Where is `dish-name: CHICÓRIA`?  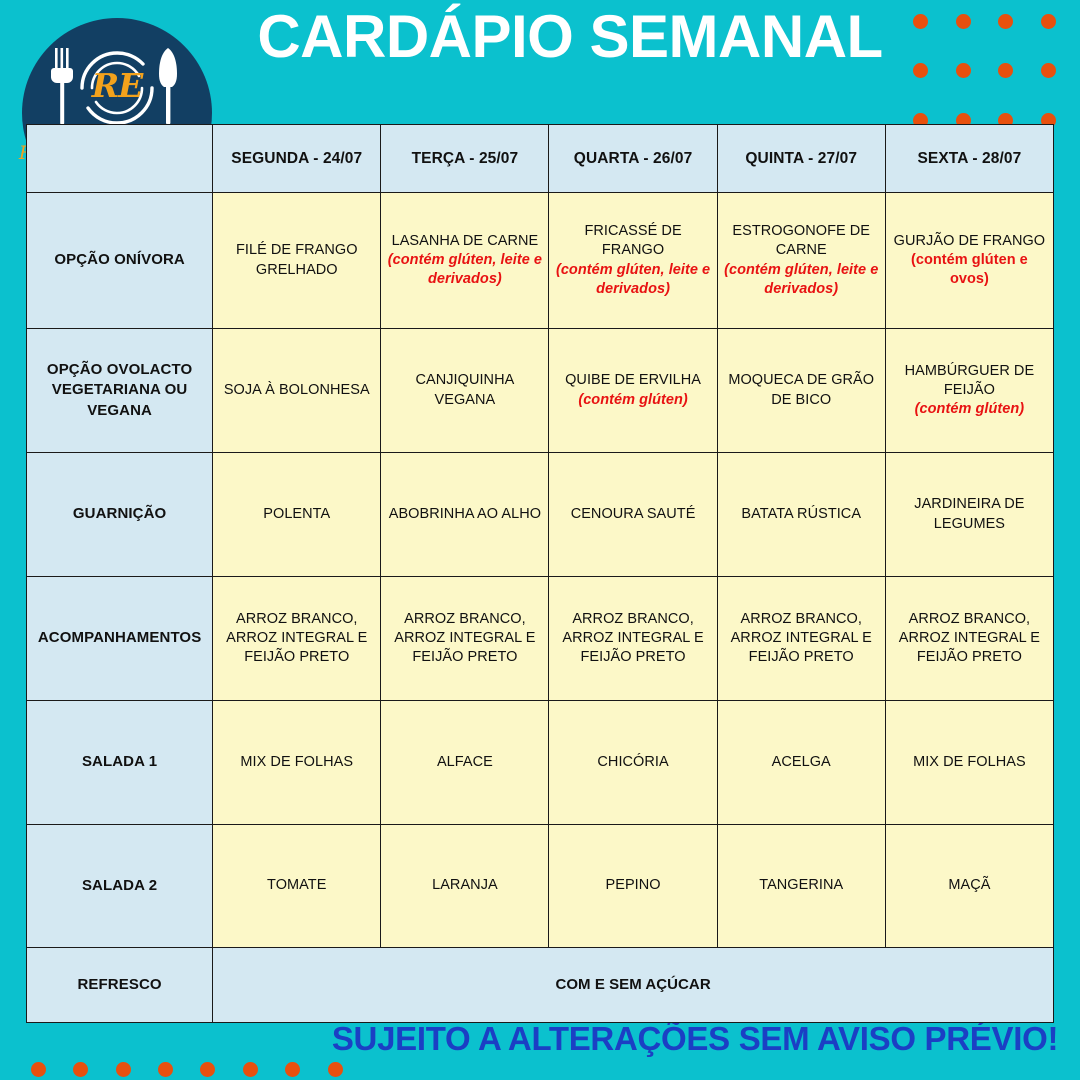 dish-name: CHICÓRIA is located at coordinates (633, 761).